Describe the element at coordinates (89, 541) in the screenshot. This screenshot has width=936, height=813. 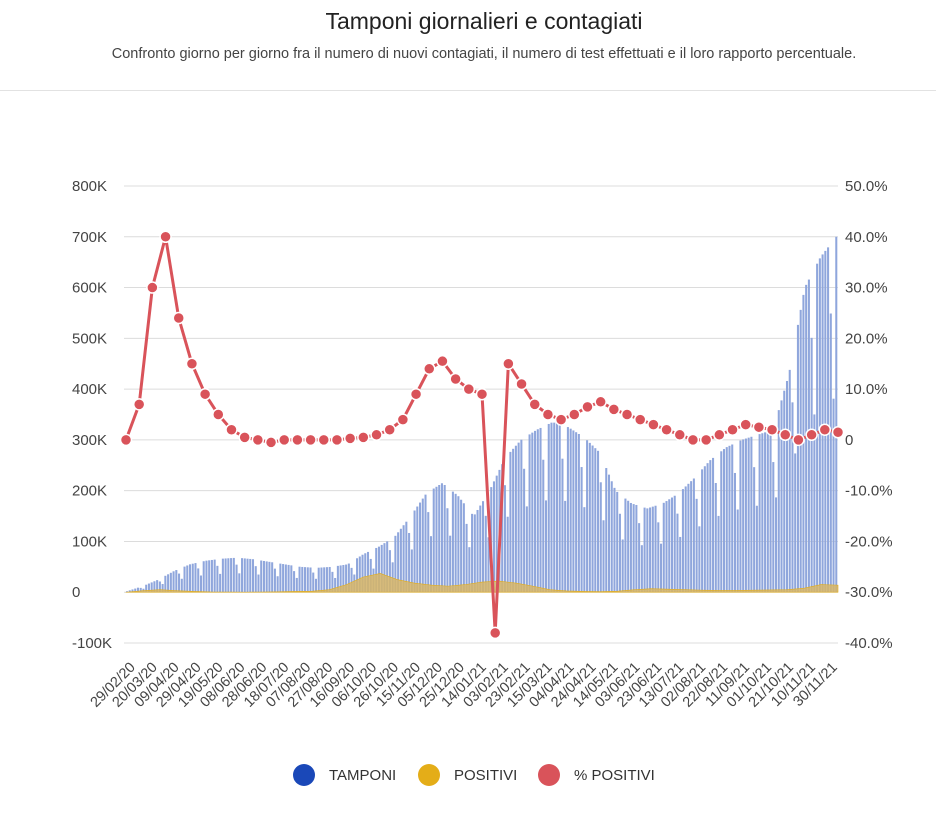
I see `y-left-tick-label: 100K` at that location.